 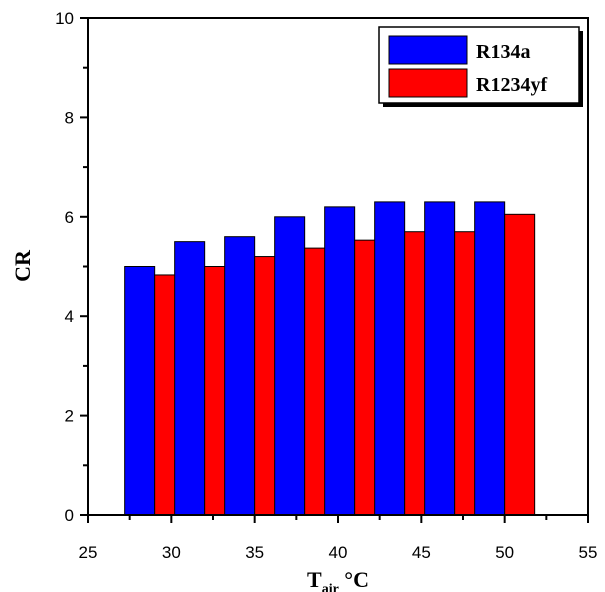 What do you see at coordinates (428, 50) in the screenshot?
I see `legend-swatch-r134a` at bounding box center [428, 50].